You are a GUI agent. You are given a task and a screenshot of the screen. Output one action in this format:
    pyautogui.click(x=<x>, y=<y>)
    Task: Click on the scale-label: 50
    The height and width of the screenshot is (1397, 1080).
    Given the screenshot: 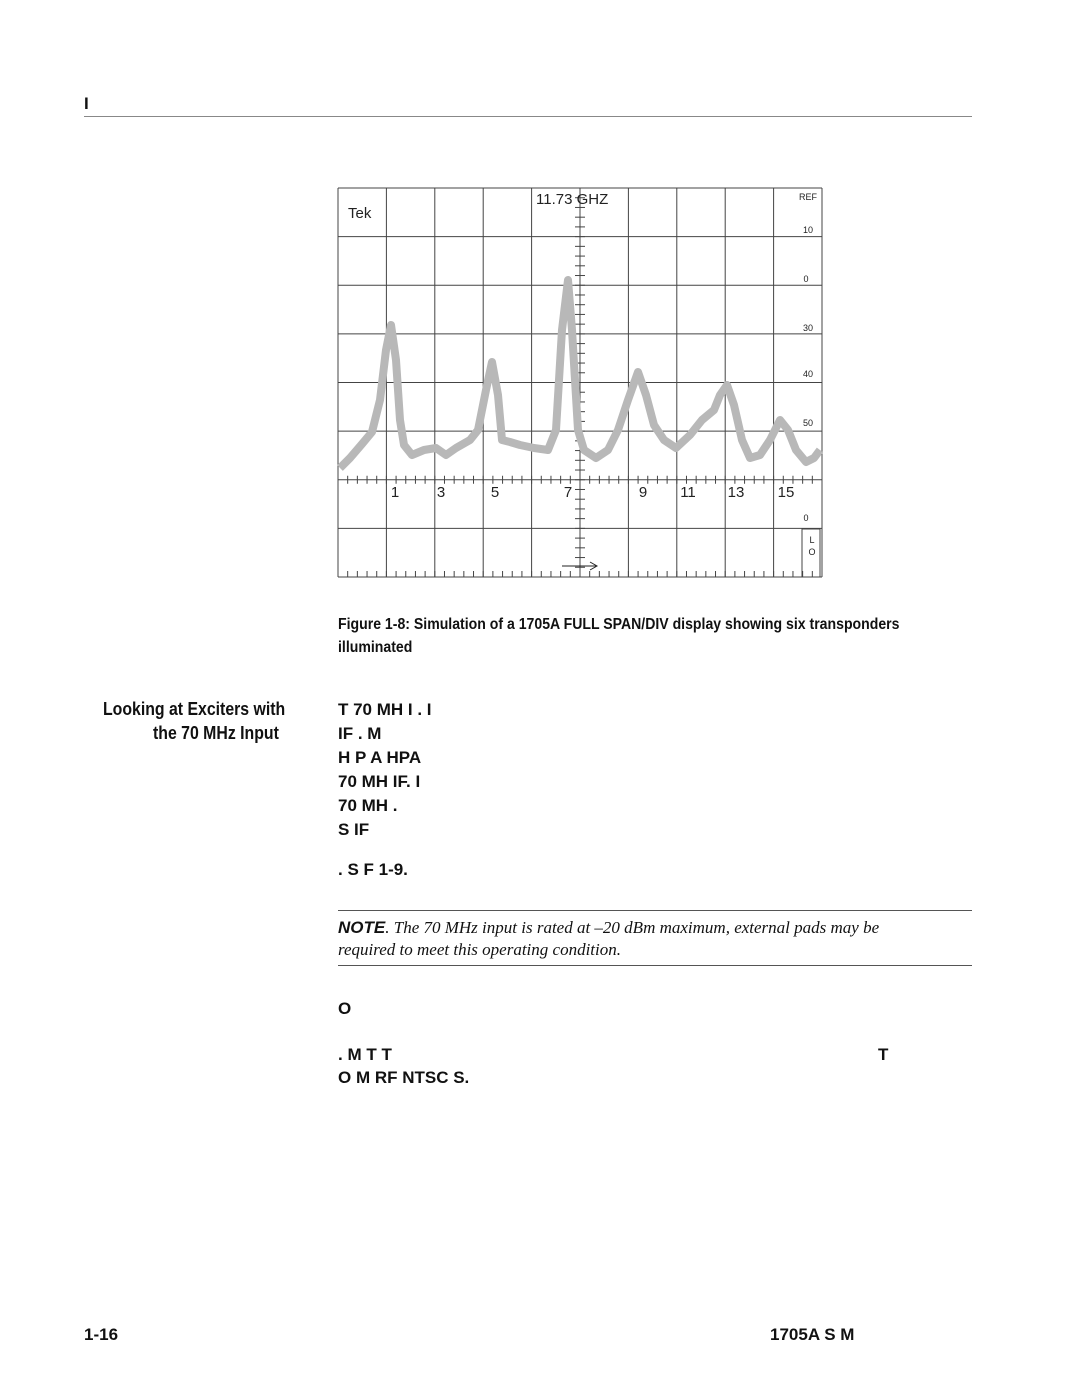 What is the action you would take?
    pyautogui.click(x=808, y=423)
    